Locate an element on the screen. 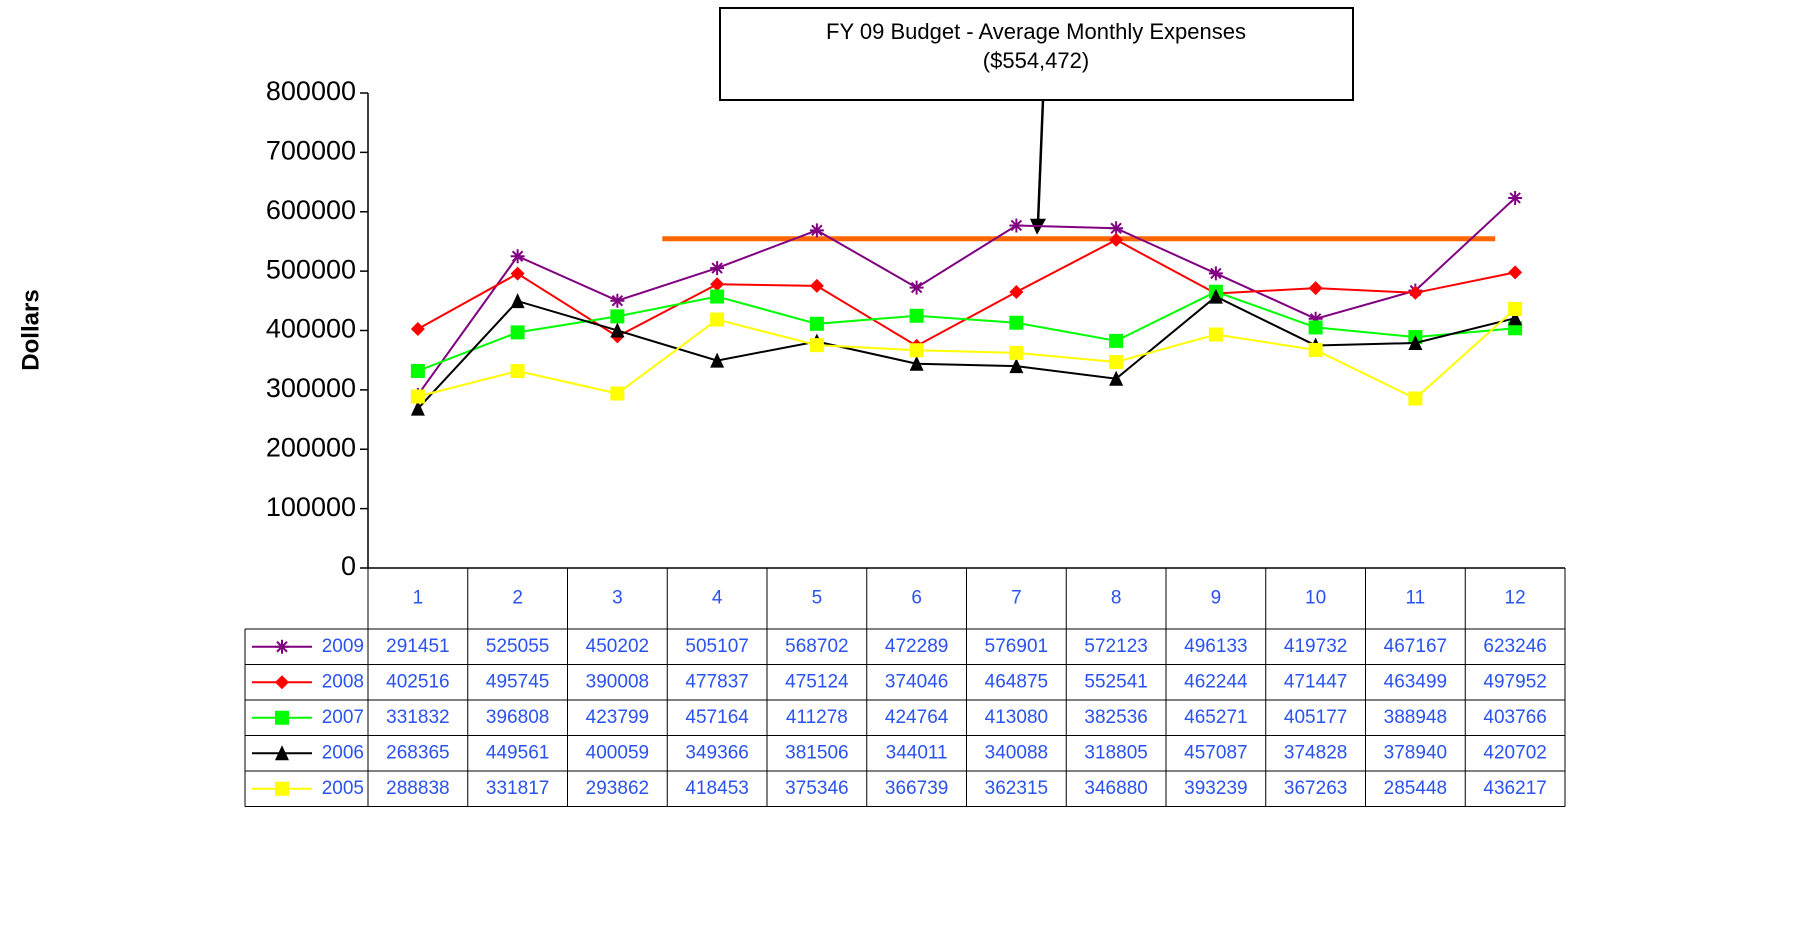 Image resolution: width=1811 pixels, height=940 pixels. table-value: 568702 is located at coordinates (816, 646).